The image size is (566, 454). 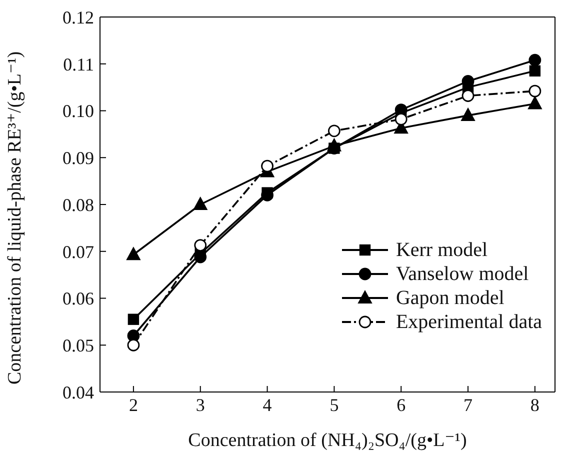 I want to click on legend-label: Experimental data, so click(x=469, y=322).